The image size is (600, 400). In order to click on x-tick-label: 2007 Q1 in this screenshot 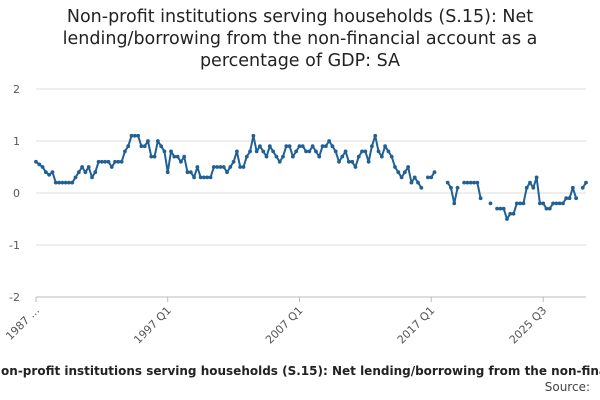, I will do `click(284, 325)`.